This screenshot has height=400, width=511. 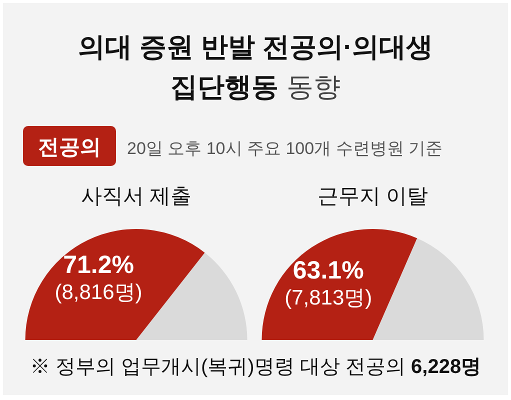 I want to click on text: 전공의, so click(x=69, y=147).